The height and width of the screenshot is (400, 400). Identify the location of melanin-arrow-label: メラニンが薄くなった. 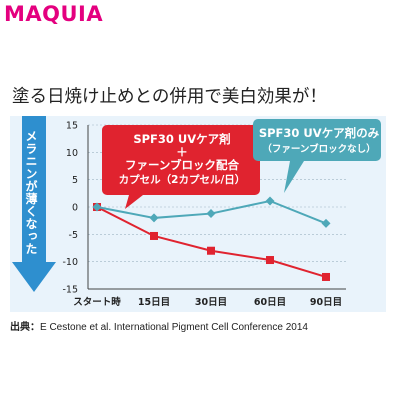
(31, 192).